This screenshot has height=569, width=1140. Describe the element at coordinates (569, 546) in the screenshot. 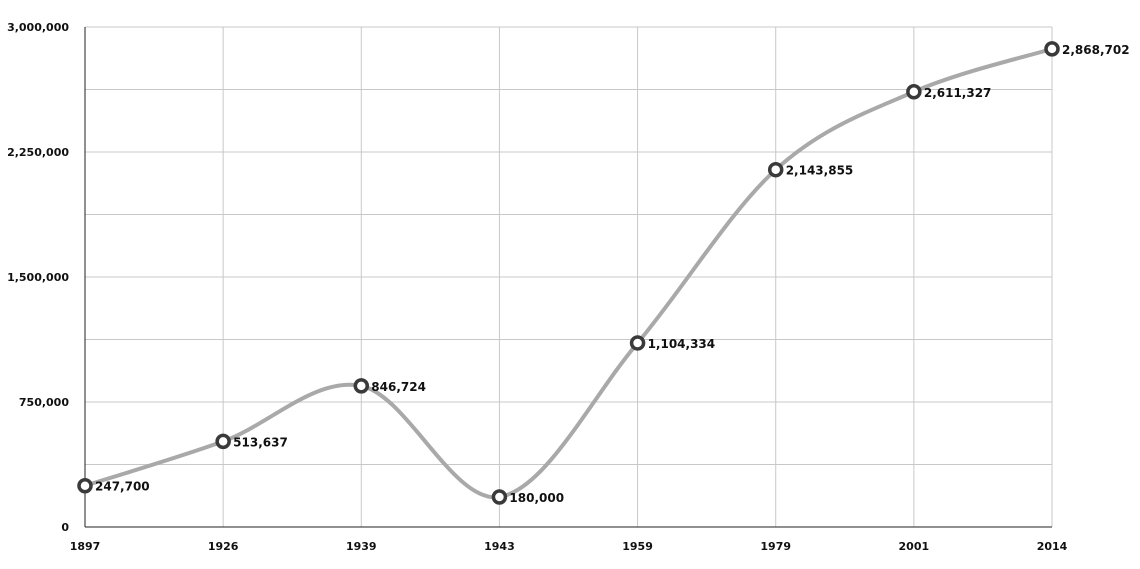

I see `x-axis-ticks: 1897 1926 1939 1943 1959 1979 2001 2014` at that location.